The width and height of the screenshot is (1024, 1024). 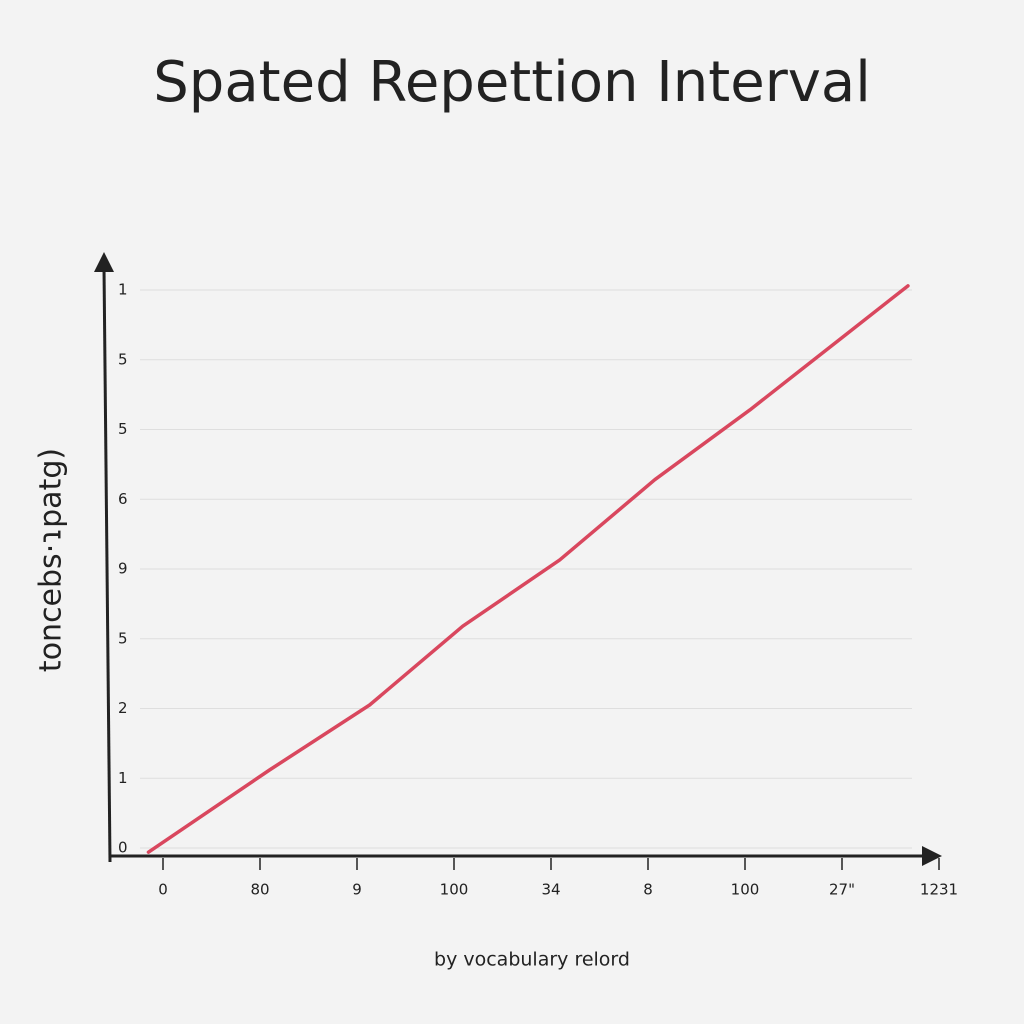 What do you see at coordinates (939, 890) in the screenshot?
I see `x-tick-label: 1231` at bounding box center [939, 890].